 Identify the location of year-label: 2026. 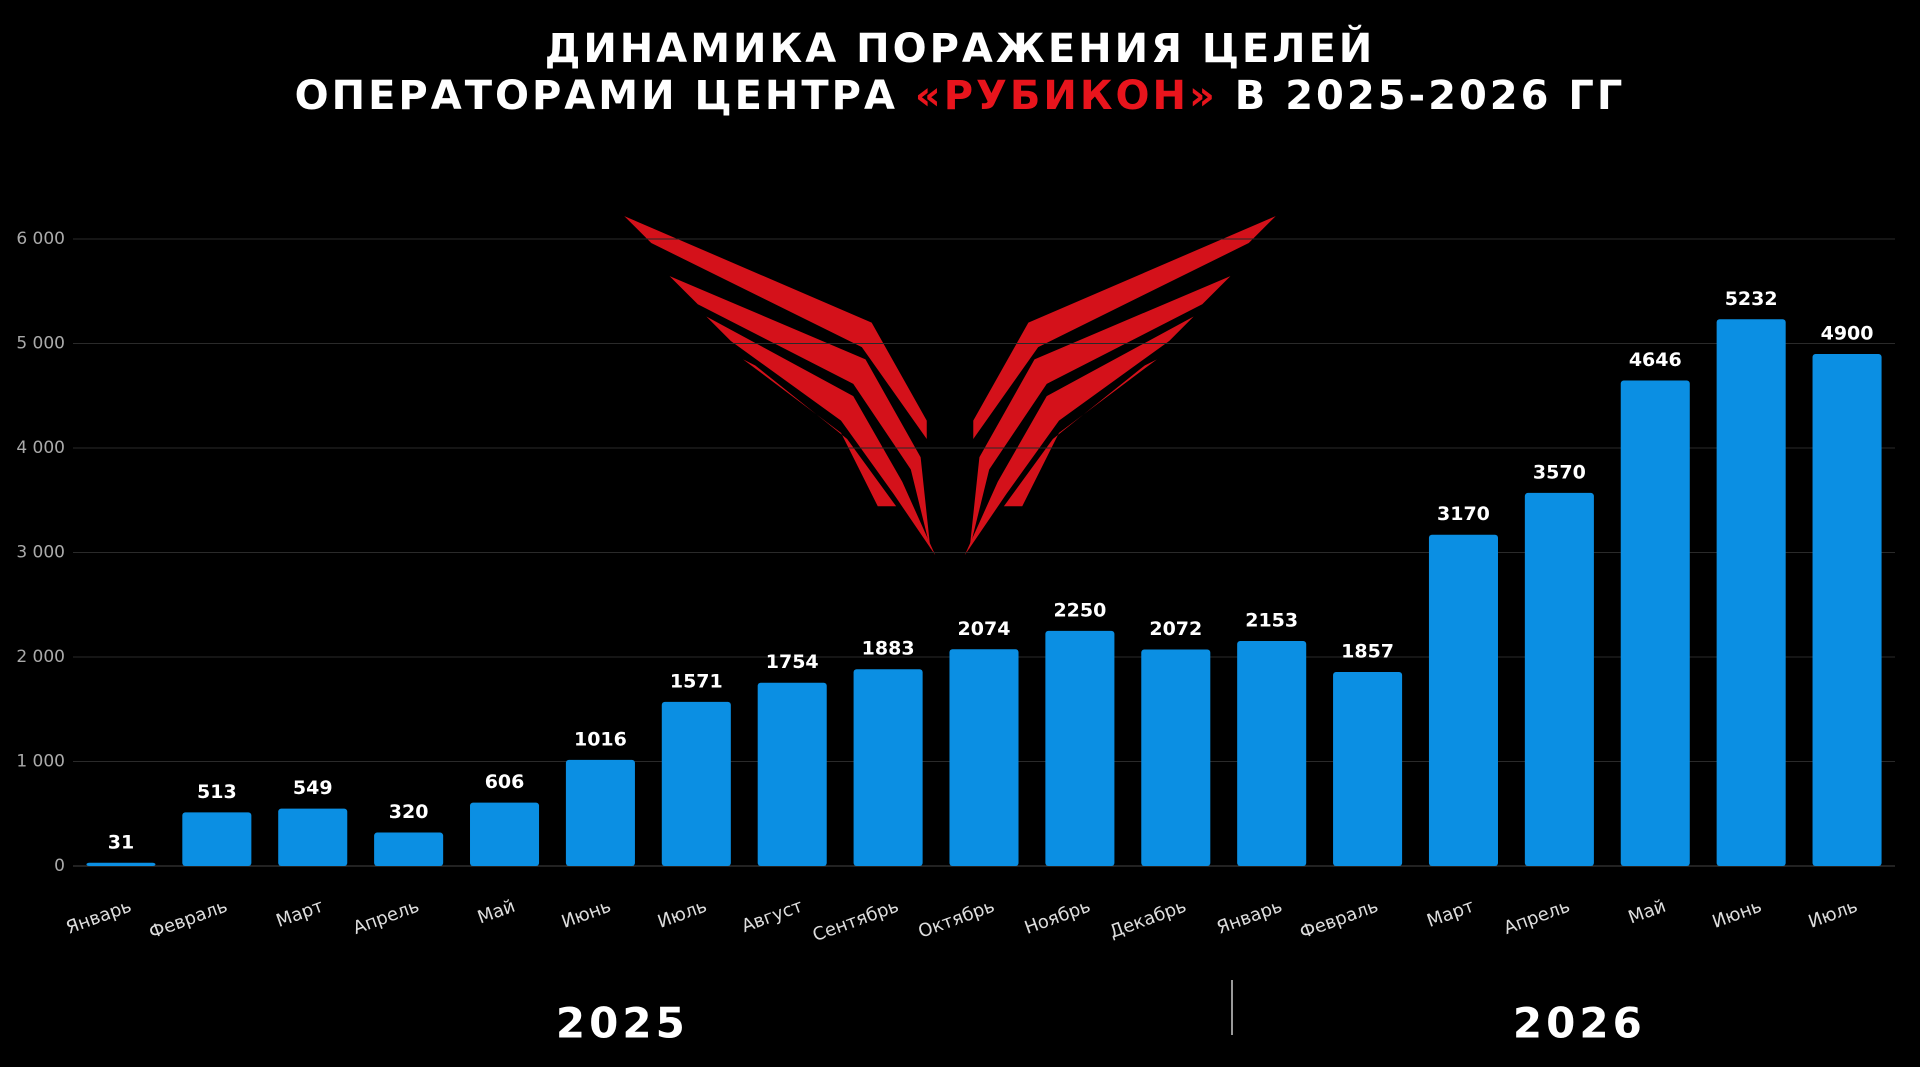
(1579, 1023).